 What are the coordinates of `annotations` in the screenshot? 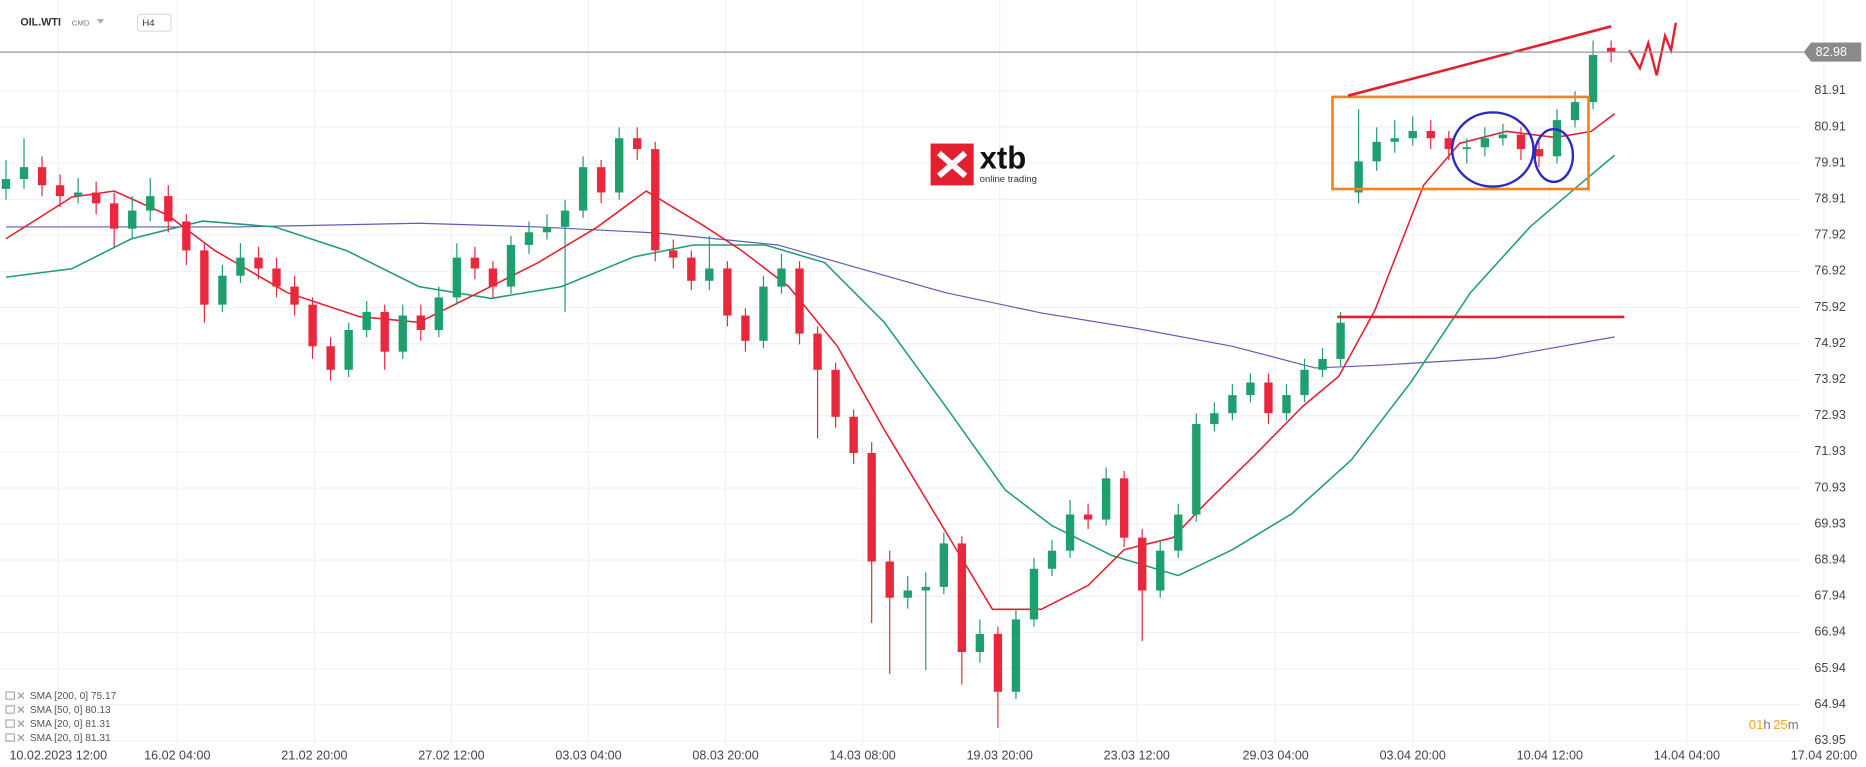 It's located at (1504, 170).